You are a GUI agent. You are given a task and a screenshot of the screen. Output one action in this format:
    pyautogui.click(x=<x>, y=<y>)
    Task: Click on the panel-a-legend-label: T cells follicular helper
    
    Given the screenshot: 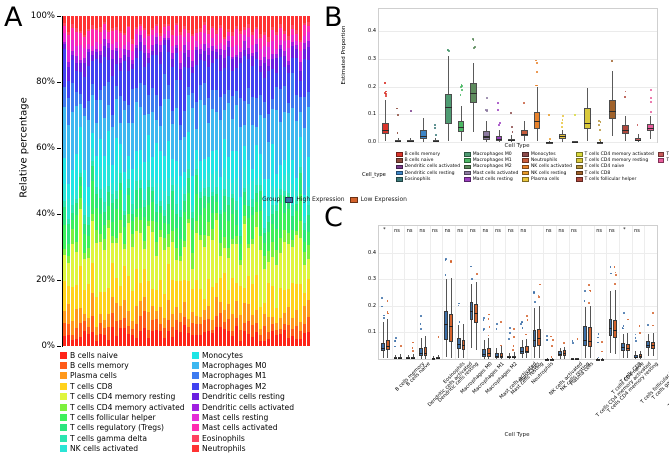 What is the action you would take?
    pyautogui.click(x=113, y=418)
    